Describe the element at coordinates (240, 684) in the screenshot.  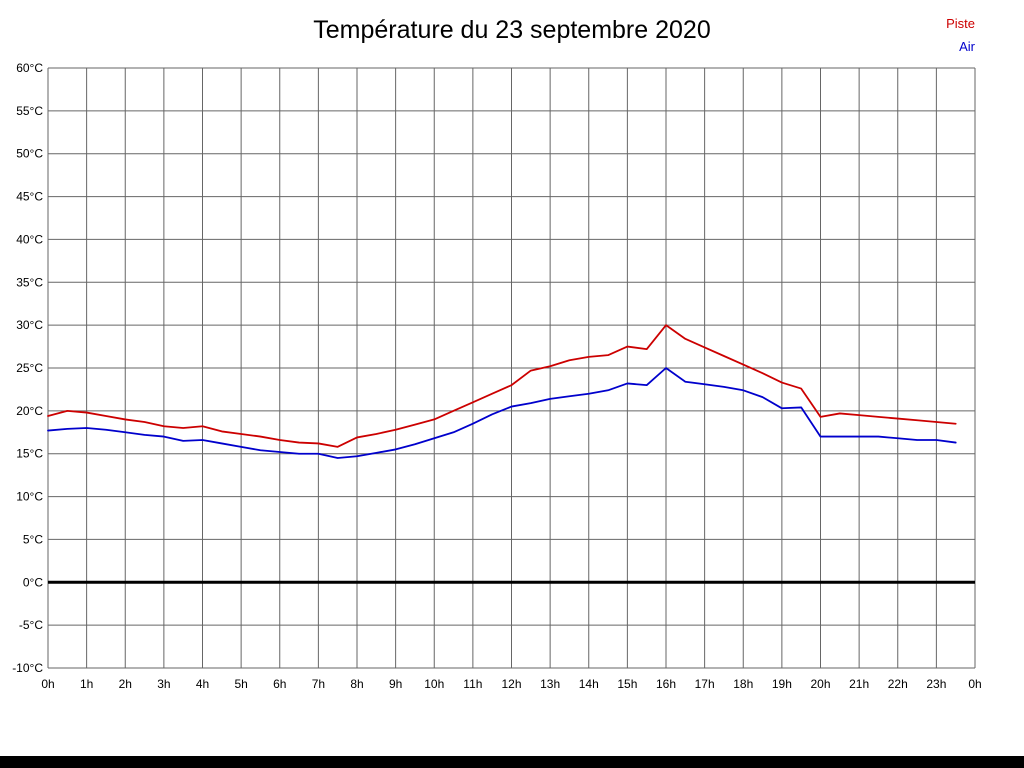
I see `x-axis-label: 5h` at that location.